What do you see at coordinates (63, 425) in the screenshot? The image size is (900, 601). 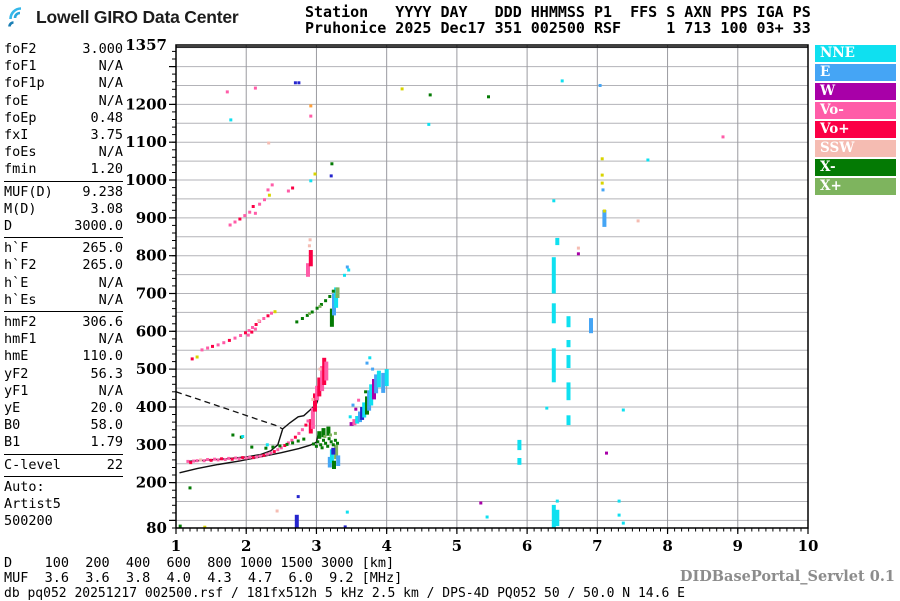 I see `parameter-row: B0 58.0` at bounding box center [63, 425].